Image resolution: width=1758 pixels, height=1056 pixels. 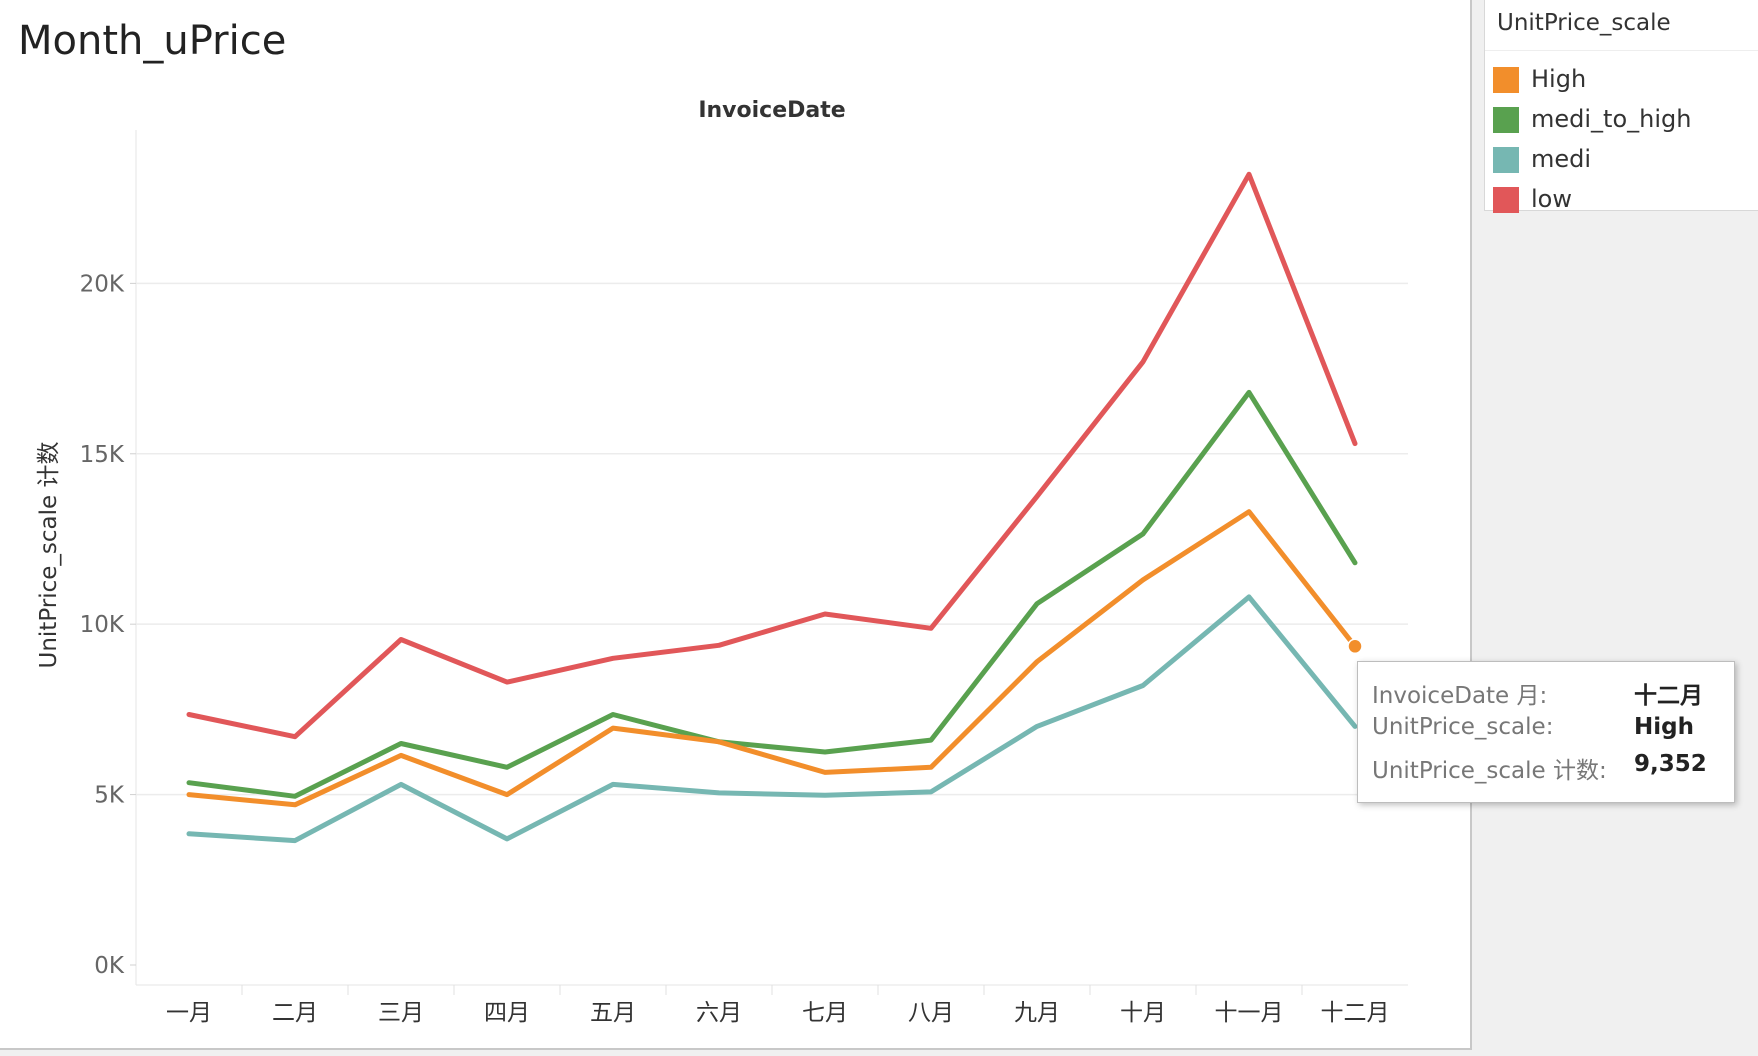 I want to click on legend-label: medi_to_high, so click(x=1611, y=119).